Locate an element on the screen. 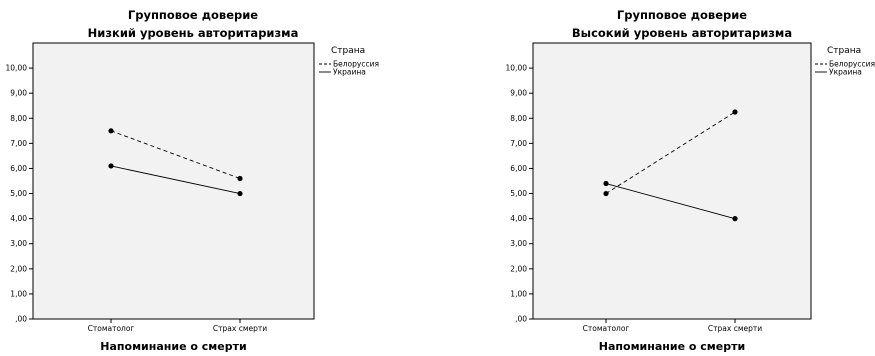 The width and height of the screenshot is (875, 356). chart-subtitle: Низкий уровень авторитаризма is located at coordinates (193, 33).